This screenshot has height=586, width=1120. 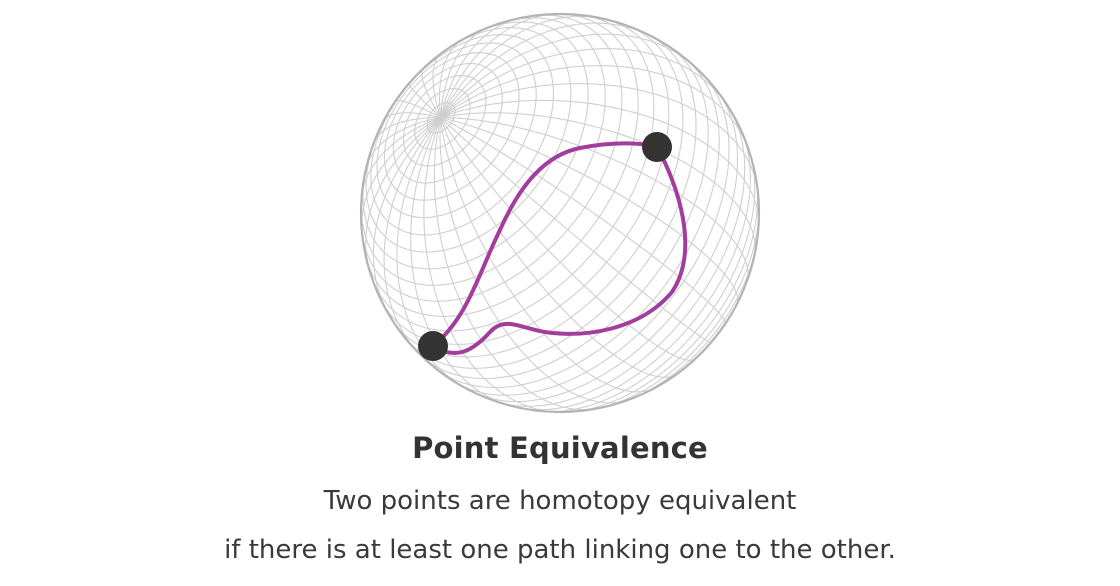 I want to click on caption-line-1: Two points are homotopy equivalent, so click(x=560, y=501).